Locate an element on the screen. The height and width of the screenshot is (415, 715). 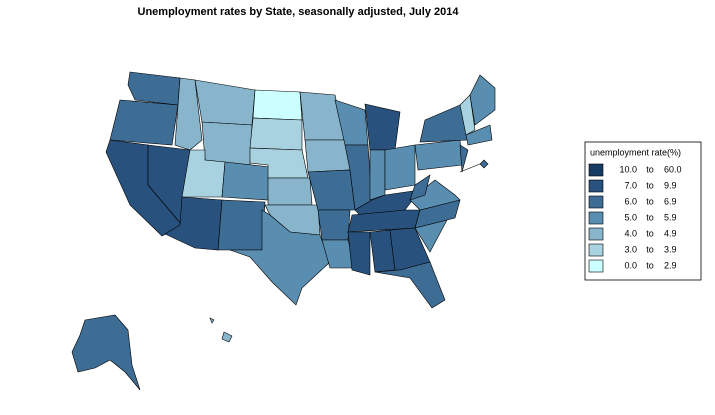
legend-box is located at coordinates (643, 211).